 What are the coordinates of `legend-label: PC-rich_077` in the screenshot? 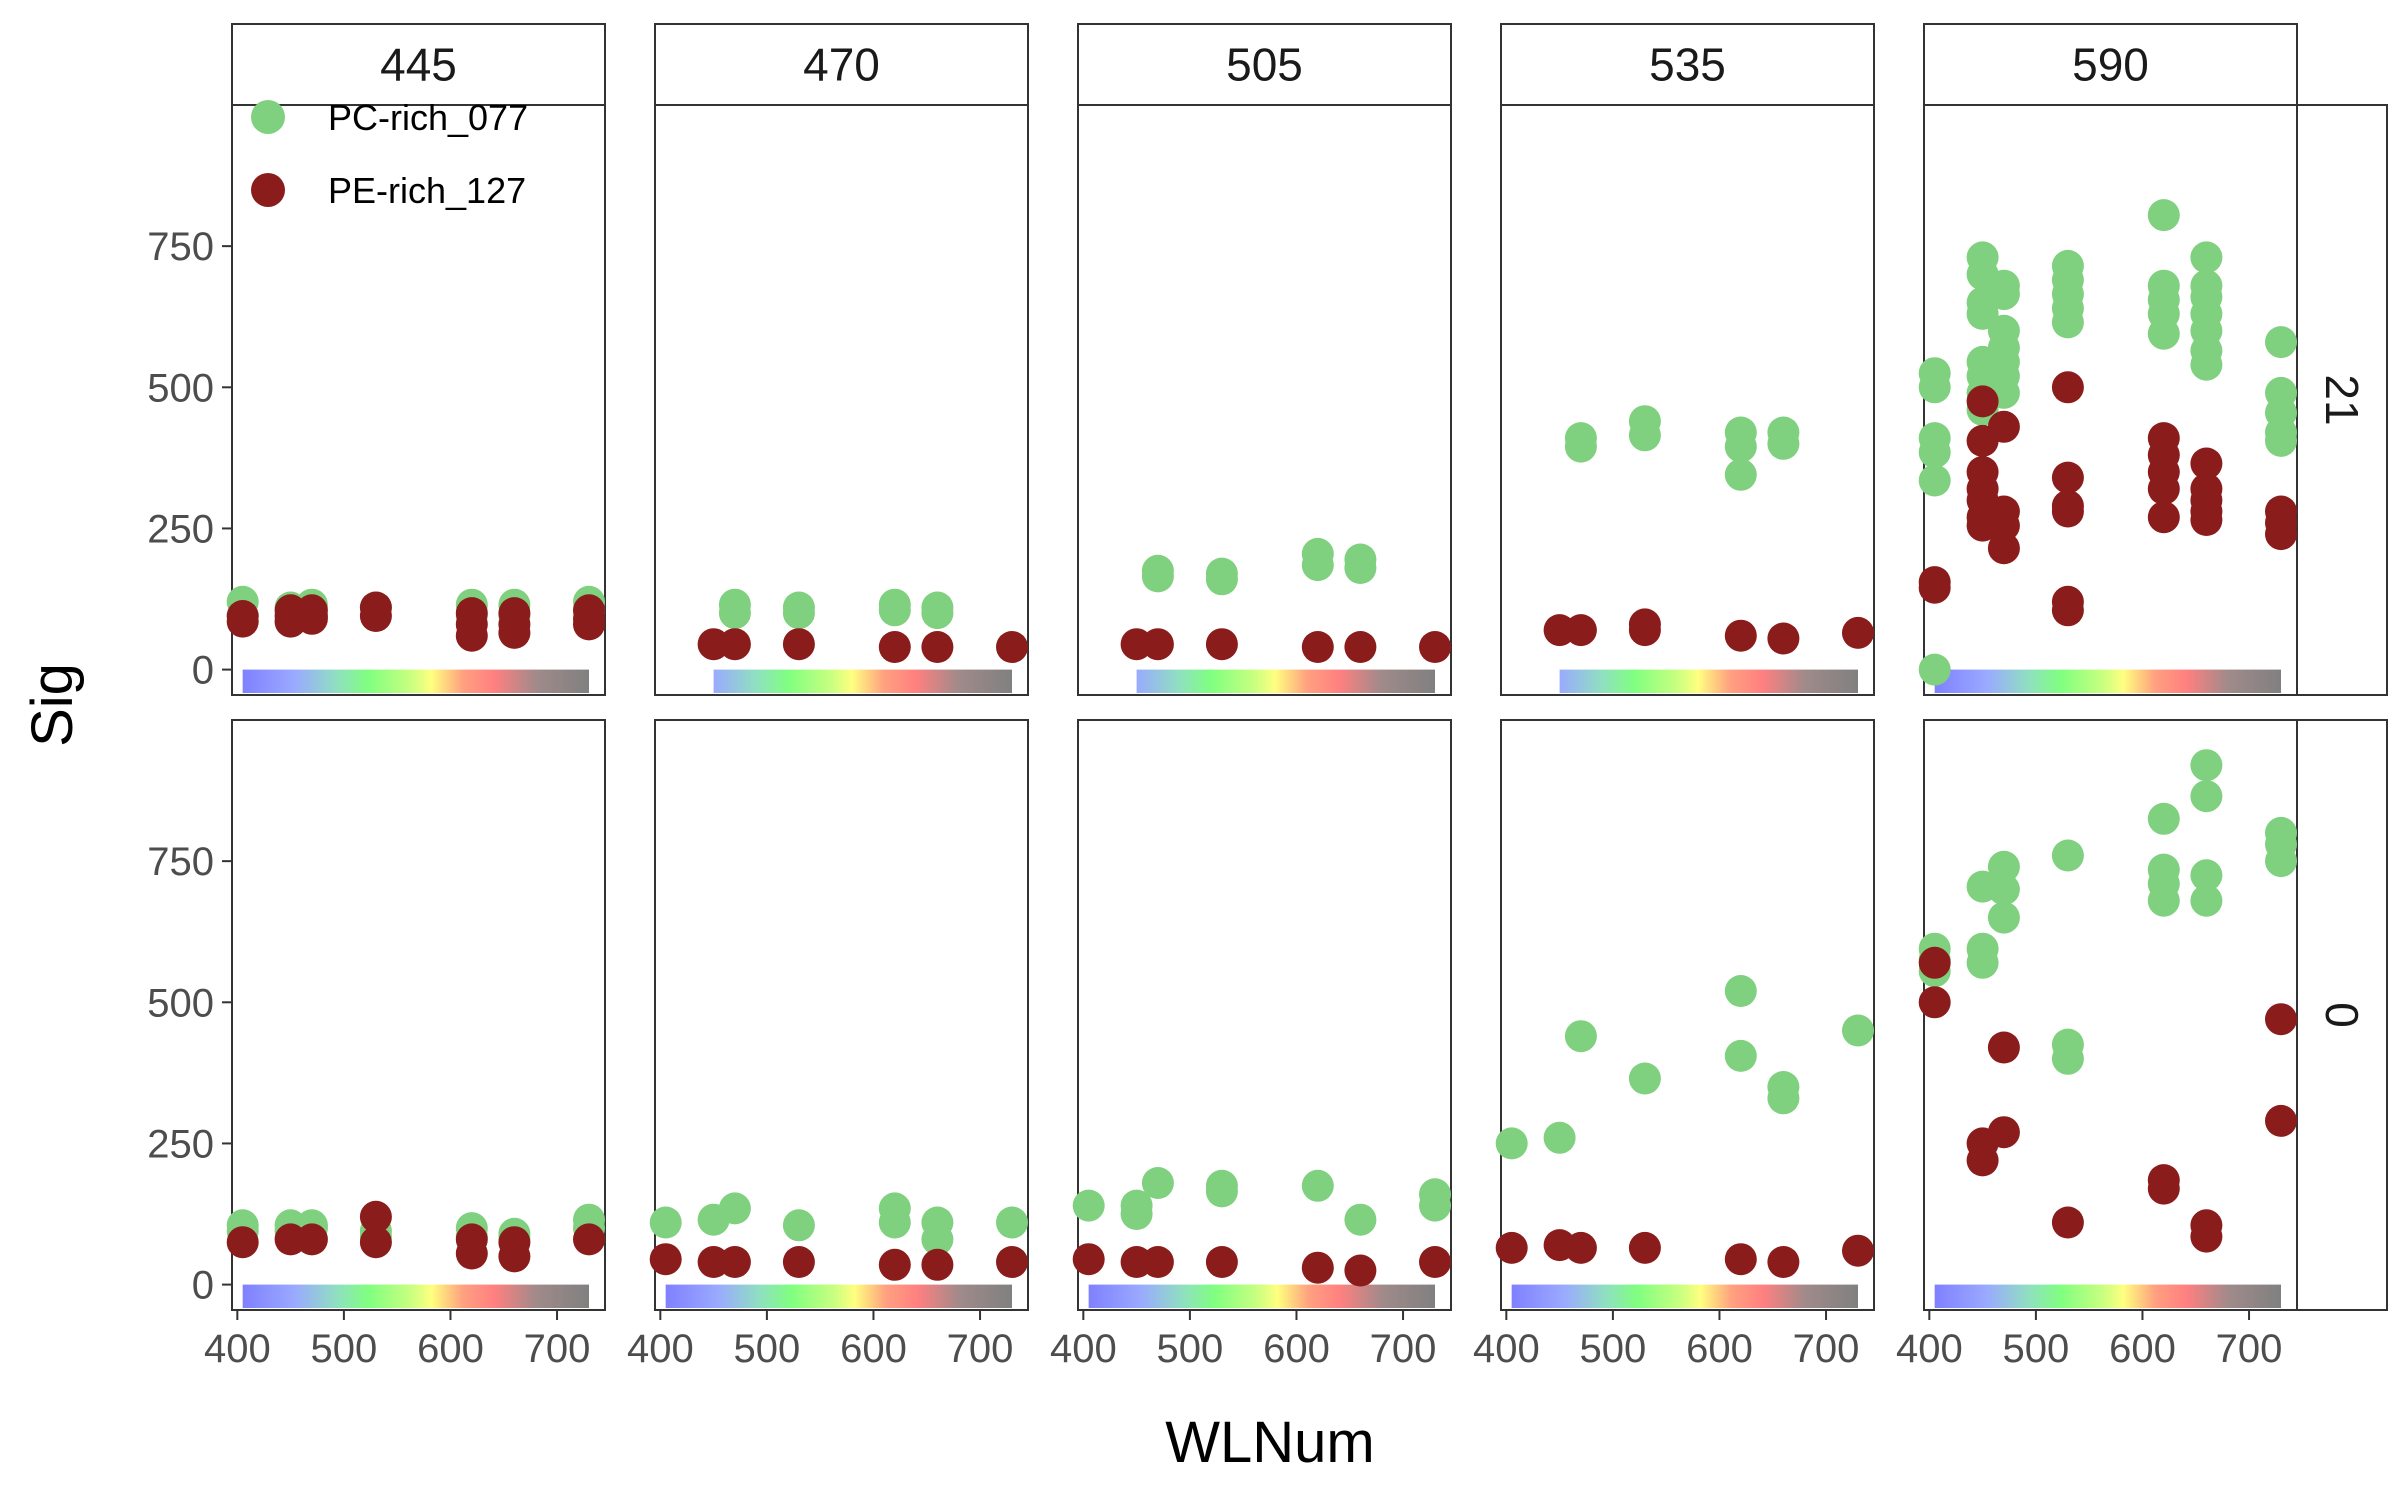 It's located at (428, 117).